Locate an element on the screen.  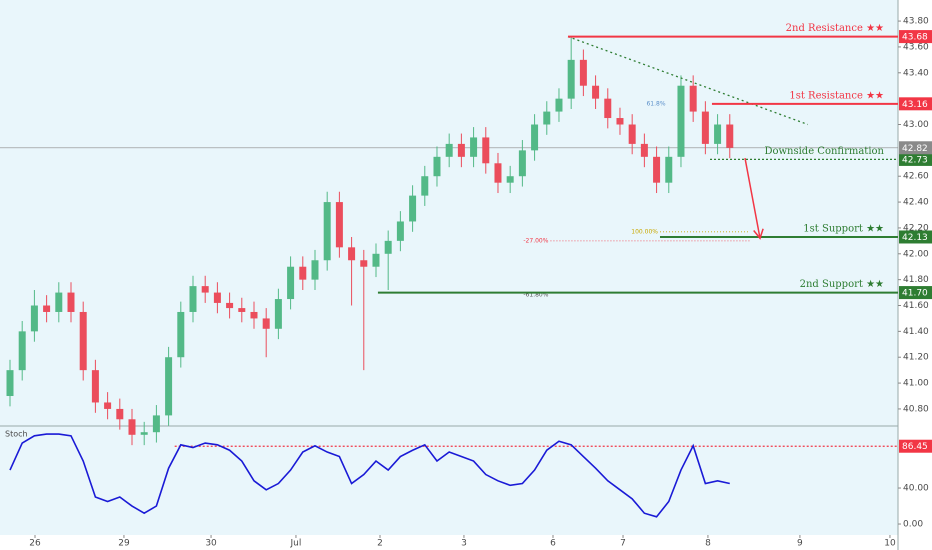
y-tick-label: 41.80 is located at coordinates (916, 280).